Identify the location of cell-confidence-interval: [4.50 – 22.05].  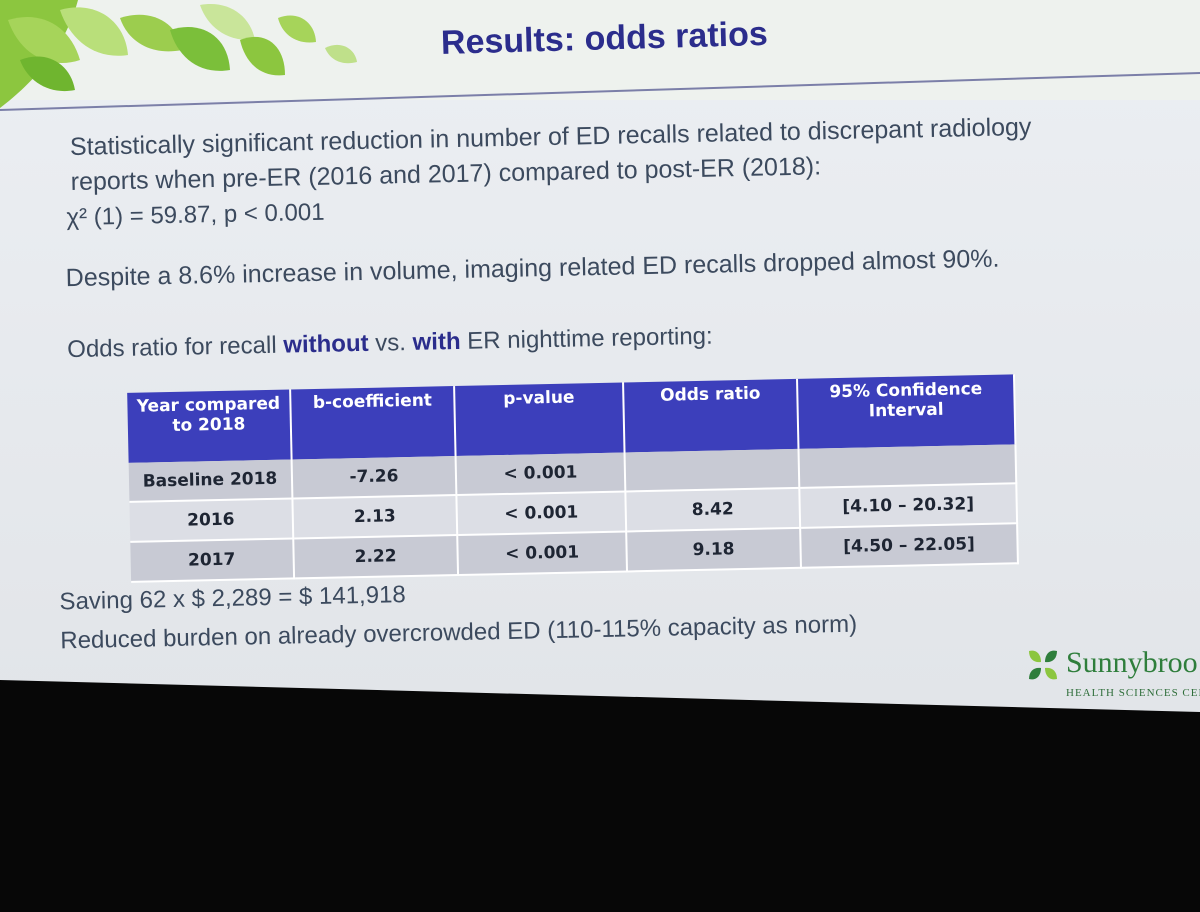
(909, 545).